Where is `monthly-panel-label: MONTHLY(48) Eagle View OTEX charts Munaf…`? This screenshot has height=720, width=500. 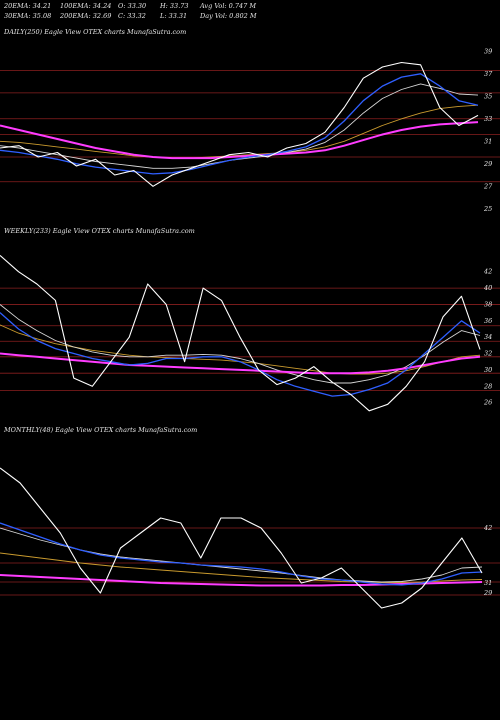
monthly-panel-label: MONTHLY(48) Eagle View OTEX charts Munaf… is located at coordinates (101, 430).